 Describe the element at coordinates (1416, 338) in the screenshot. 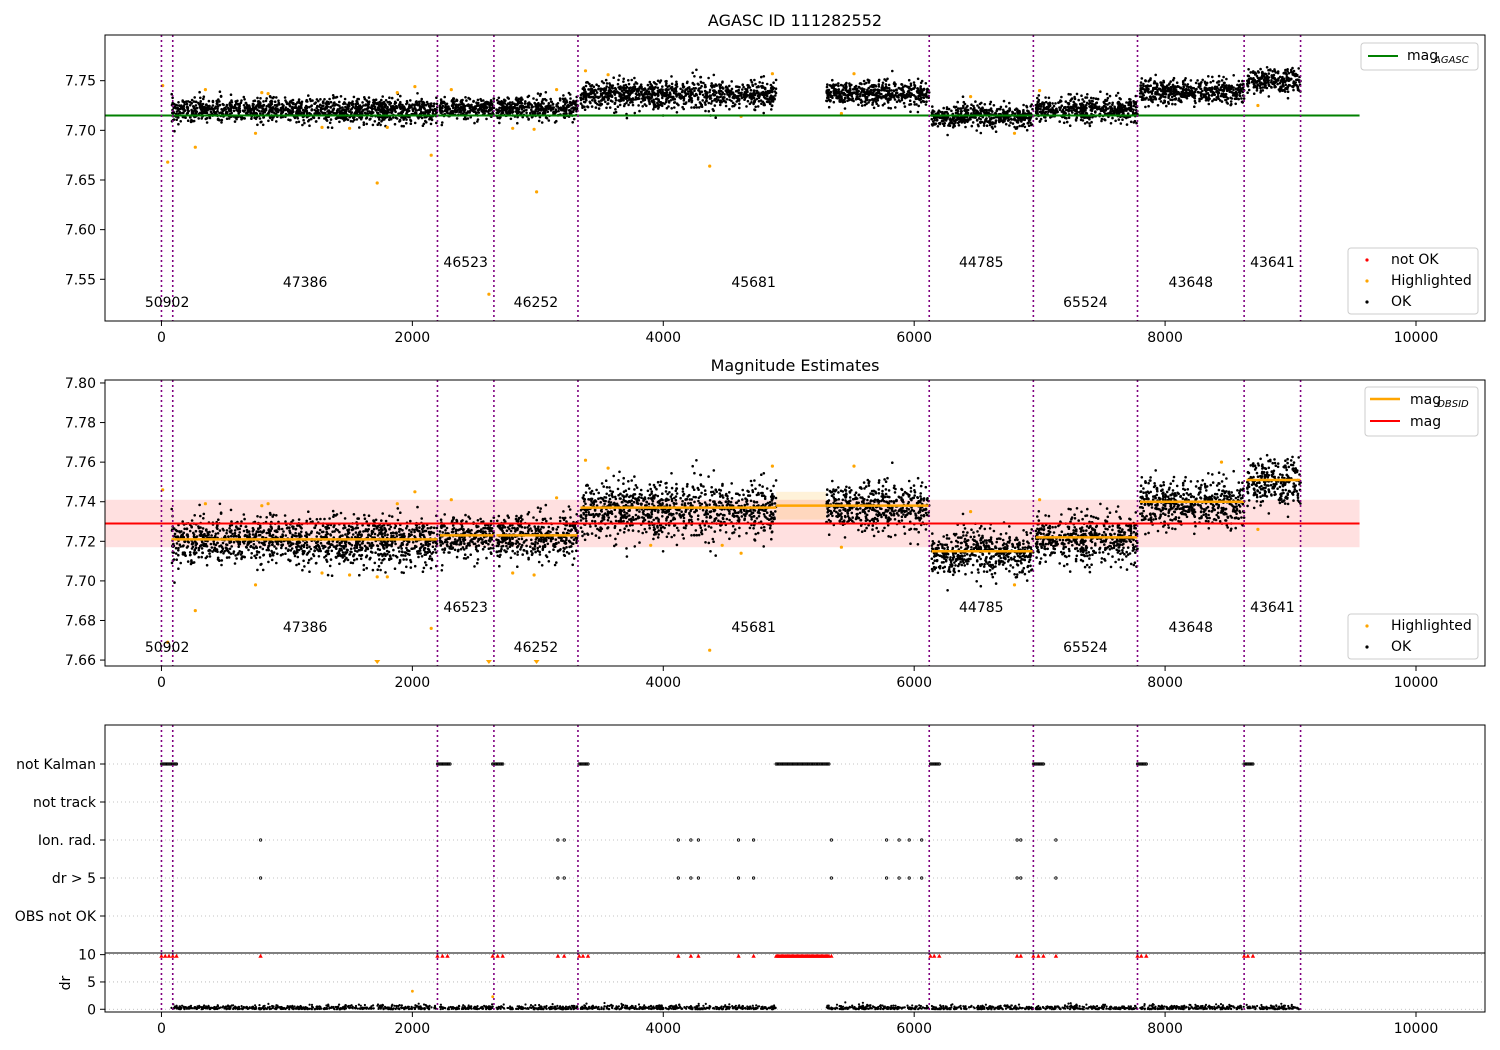

I see `x-tick-label: 10000` at that location.